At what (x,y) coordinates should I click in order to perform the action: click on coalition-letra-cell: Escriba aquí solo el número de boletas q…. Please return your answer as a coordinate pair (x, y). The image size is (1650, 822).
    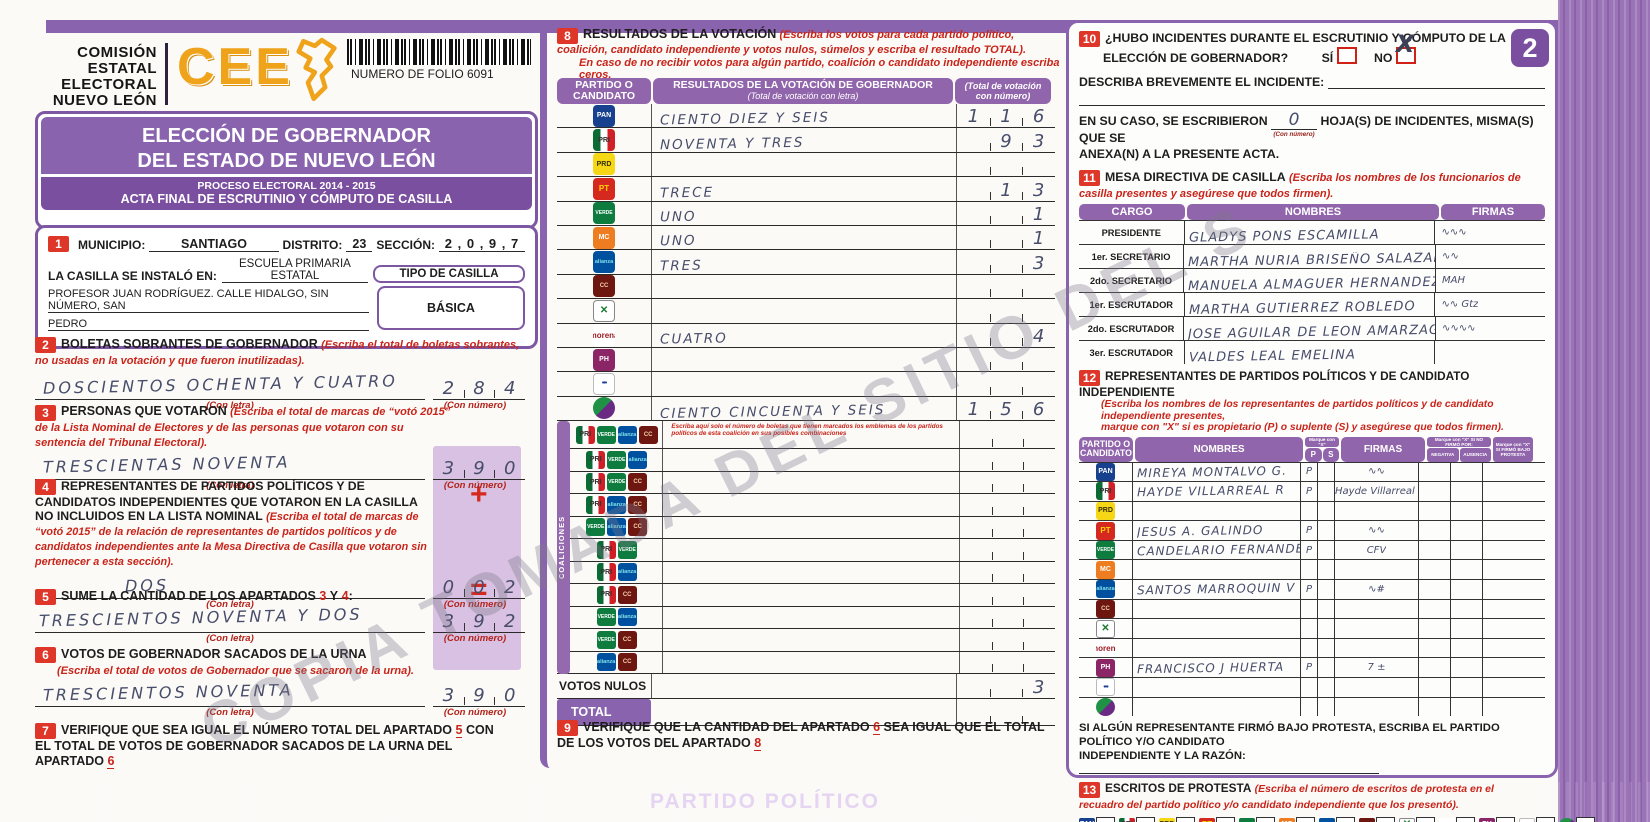
    Looking at the image, I should click on (811, 435).